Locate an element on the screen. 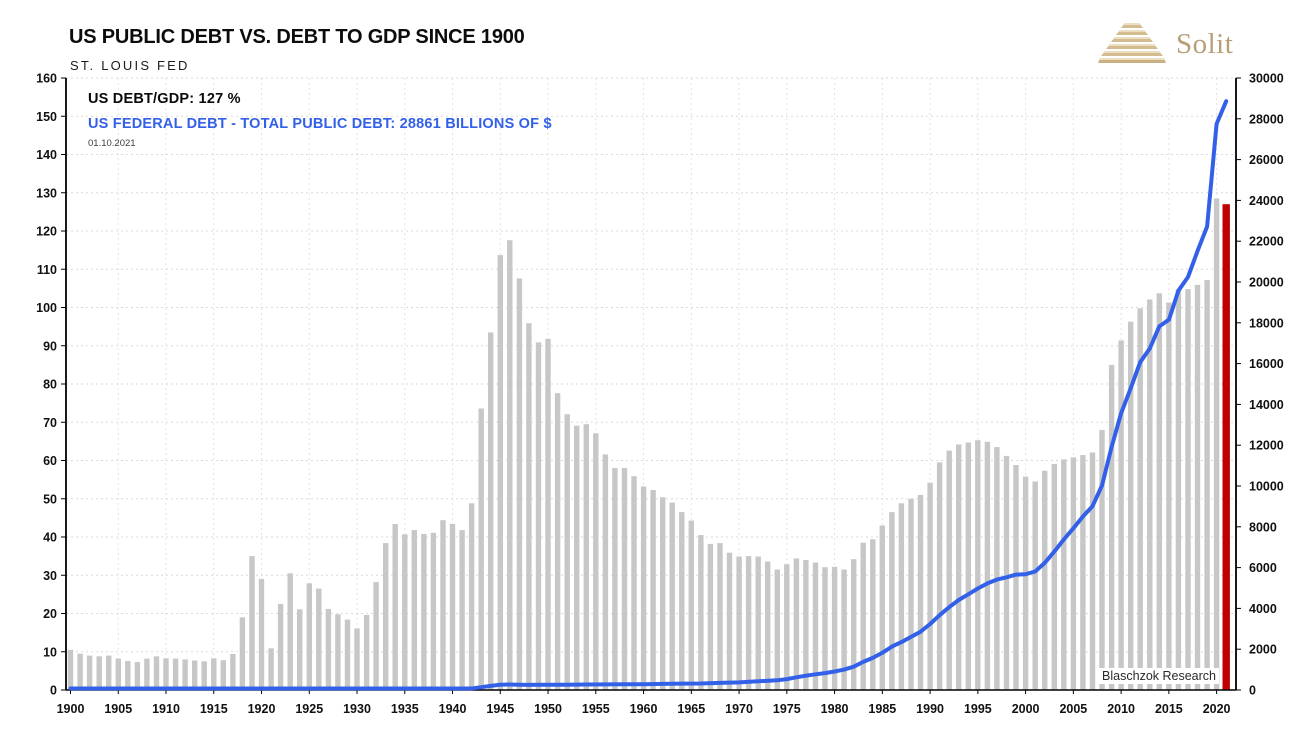  right-axis-tick-label: 6000 is located at coordinates (1263, 568).